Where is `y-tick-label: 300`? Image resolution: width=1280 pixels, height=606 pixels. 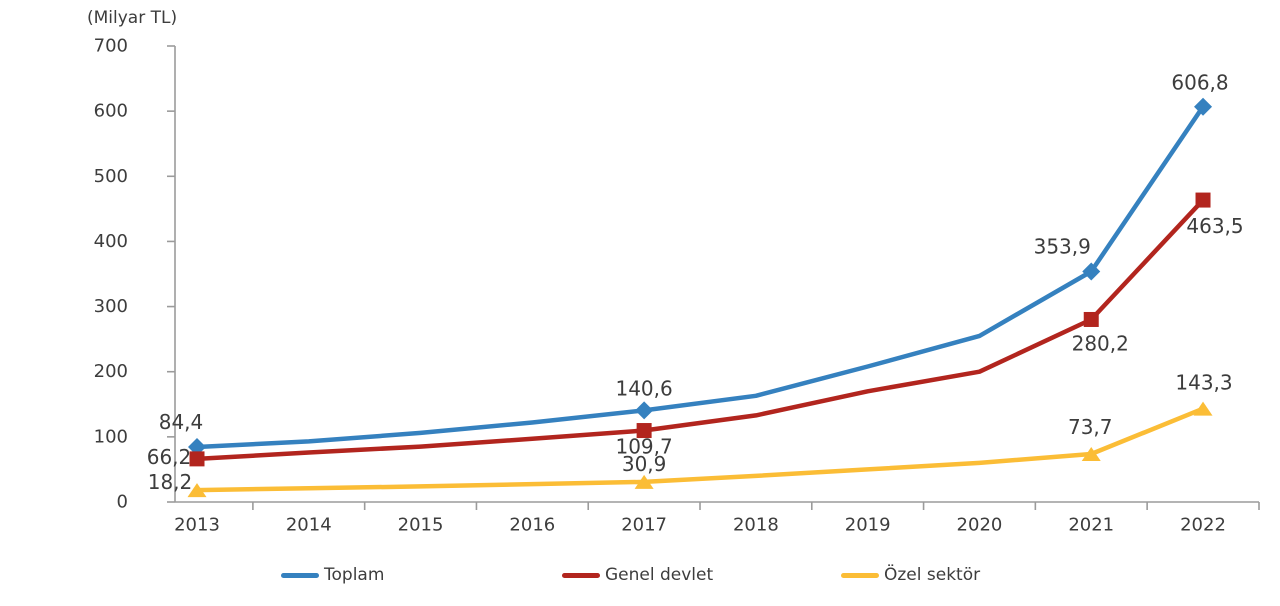
y-tick-label: 300 is located at coordinates (111, 306).